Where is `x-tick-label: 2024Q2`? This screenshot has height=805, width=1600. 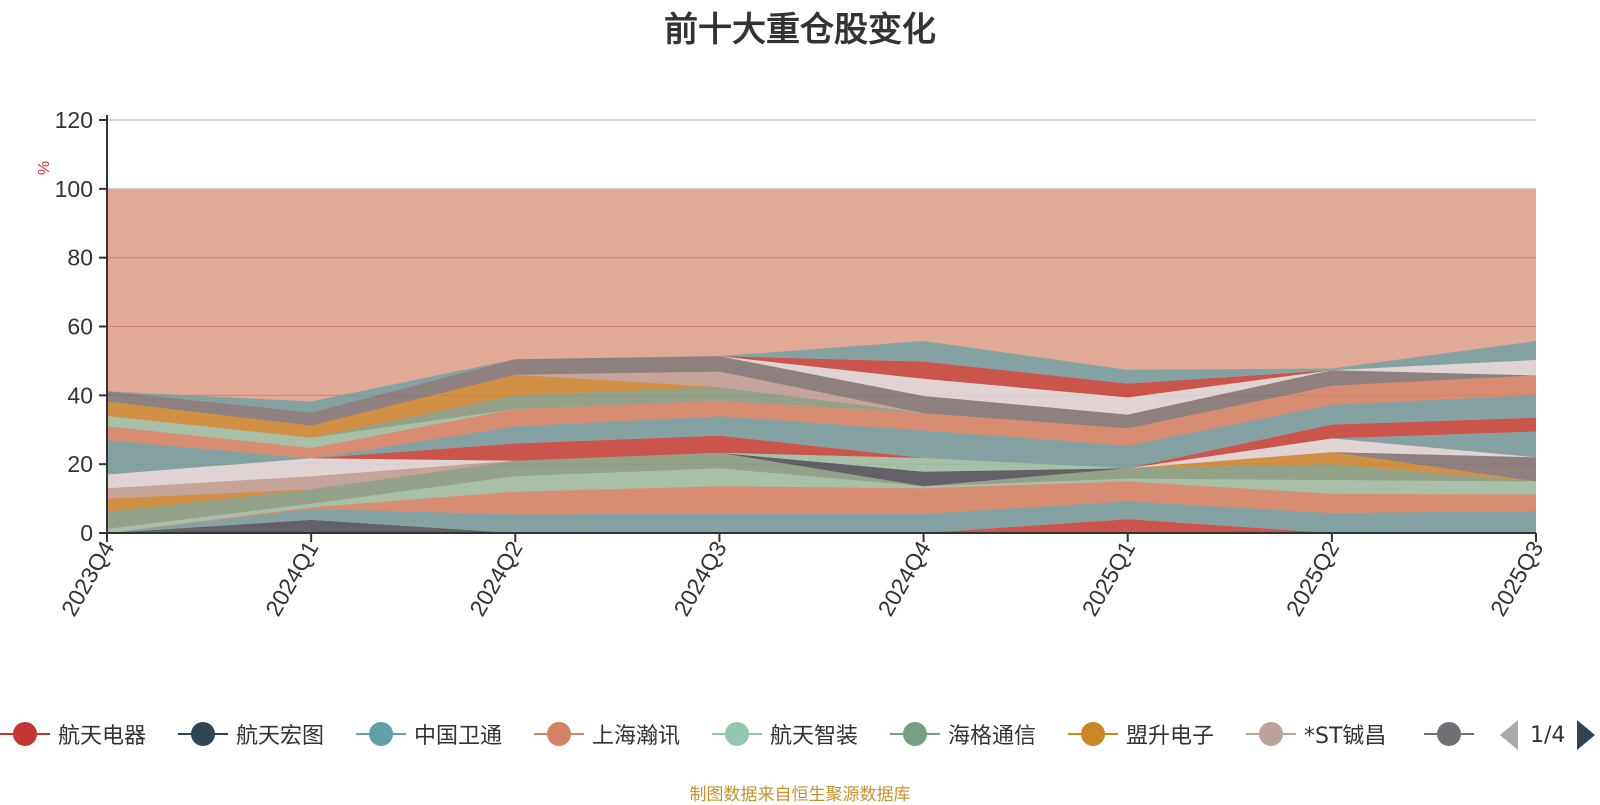 x-tick-label: 2024Q2 is located at coordinates (495, 579).